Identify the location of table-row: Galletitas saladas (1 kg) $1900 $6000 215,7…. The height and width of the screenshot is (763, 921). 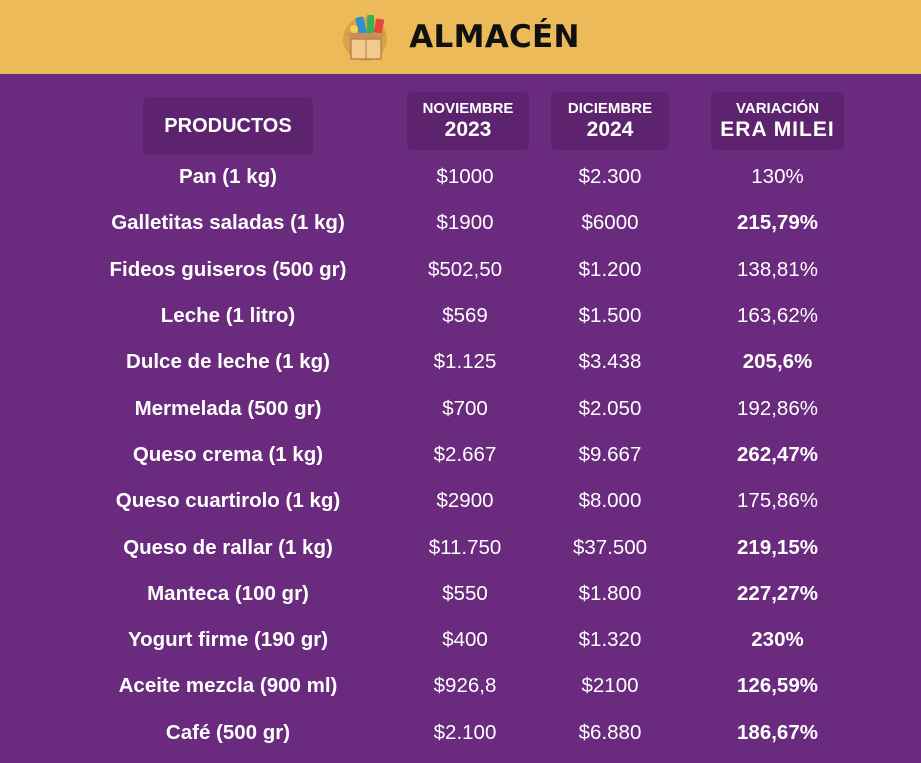
(460, 223).